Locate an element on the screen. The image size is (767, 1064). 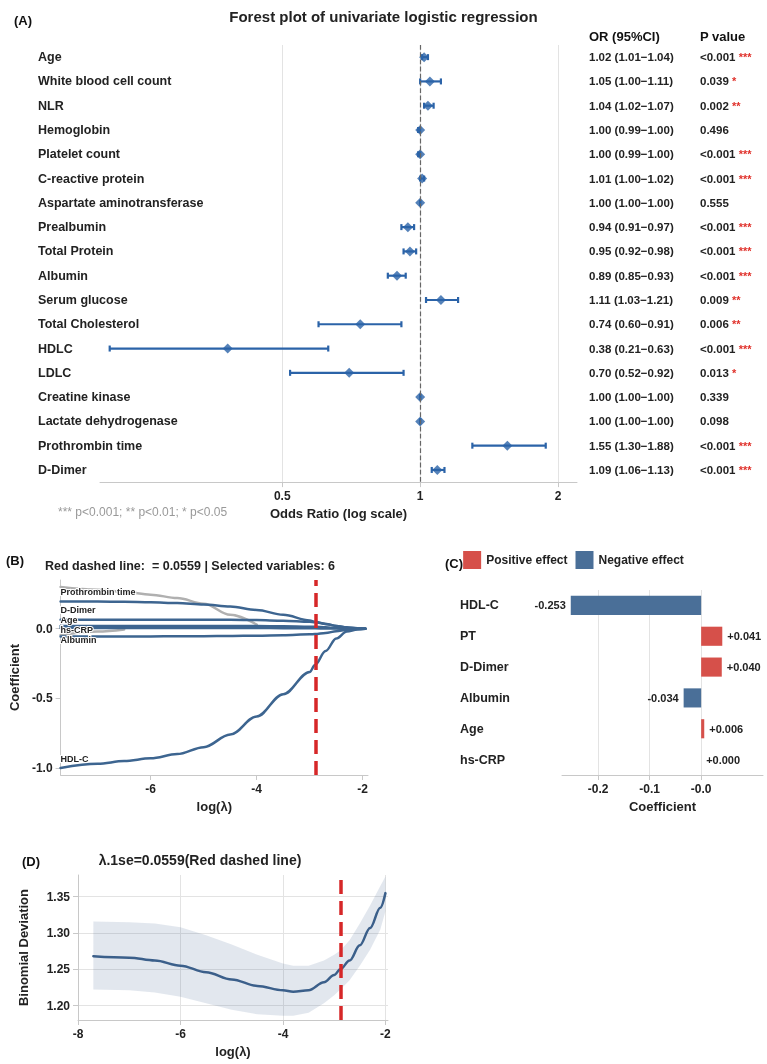
data-label: +0.040 is located at coordinates (743, 667).